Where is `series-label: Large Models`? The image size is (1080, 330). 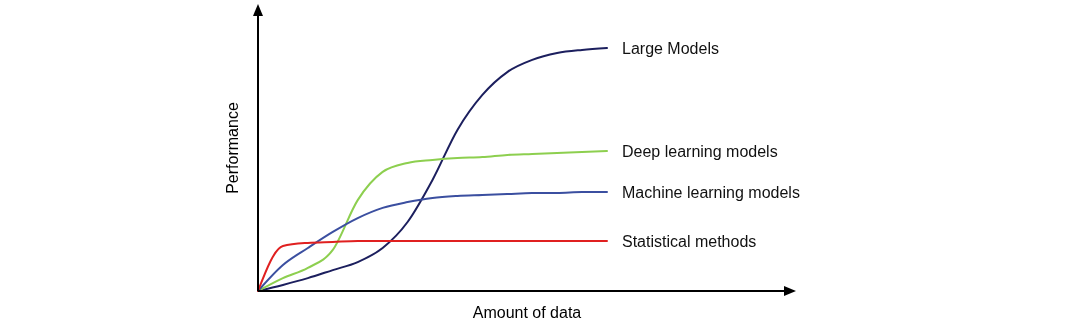 series-label: Large Models is located at coordinates (670, 48).